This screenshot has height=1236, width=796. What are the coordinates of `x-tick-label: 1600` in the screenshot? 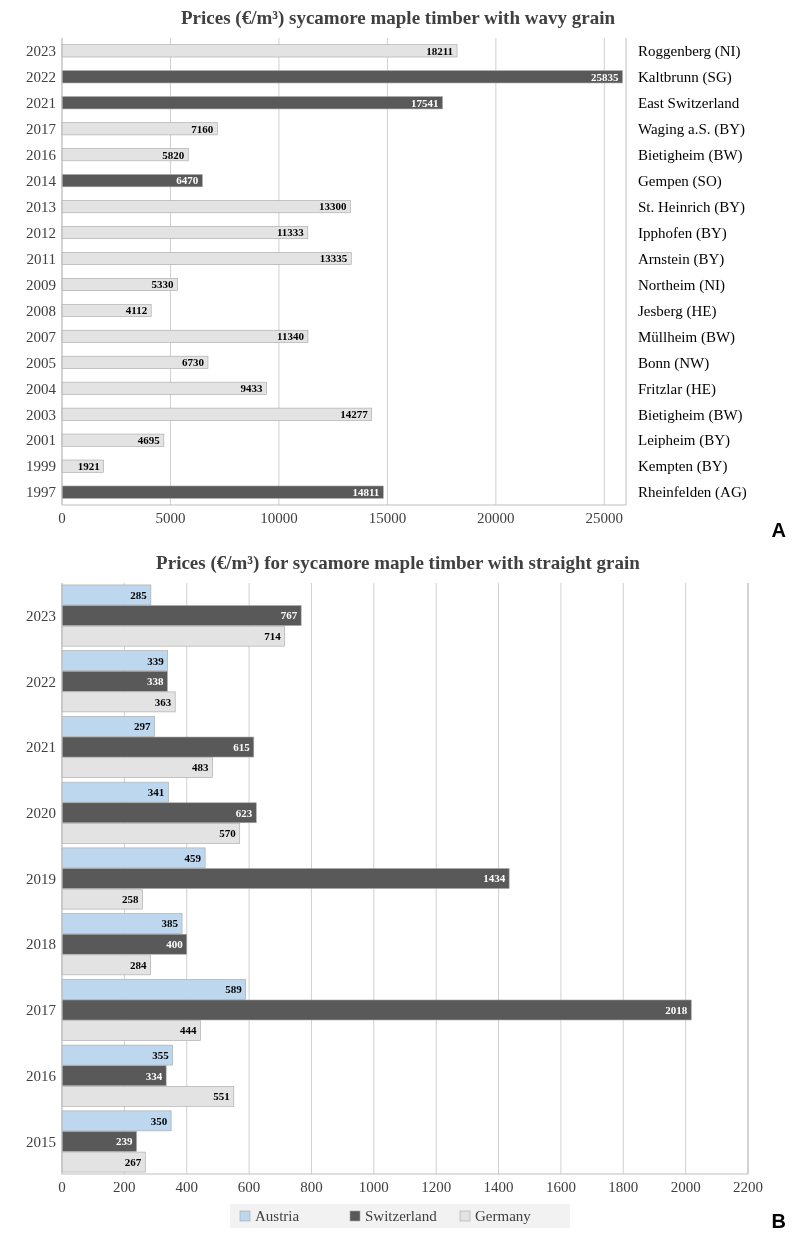 It's located at (560, 1187).